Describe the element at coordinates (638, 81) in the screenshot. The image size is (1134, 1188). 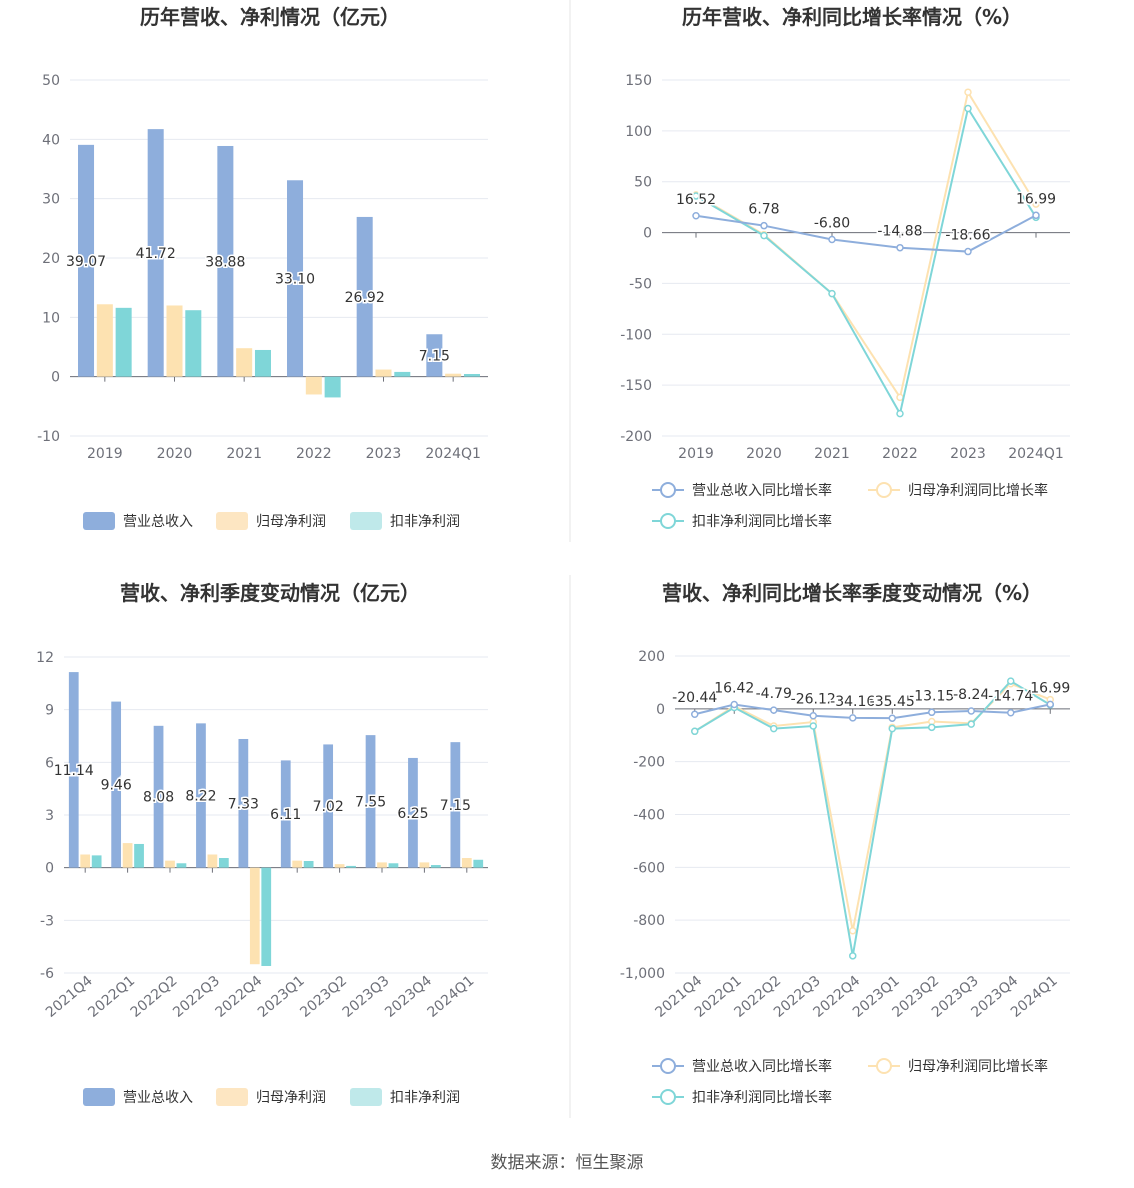
I see `chart1-ytick-label: 150` at that location.